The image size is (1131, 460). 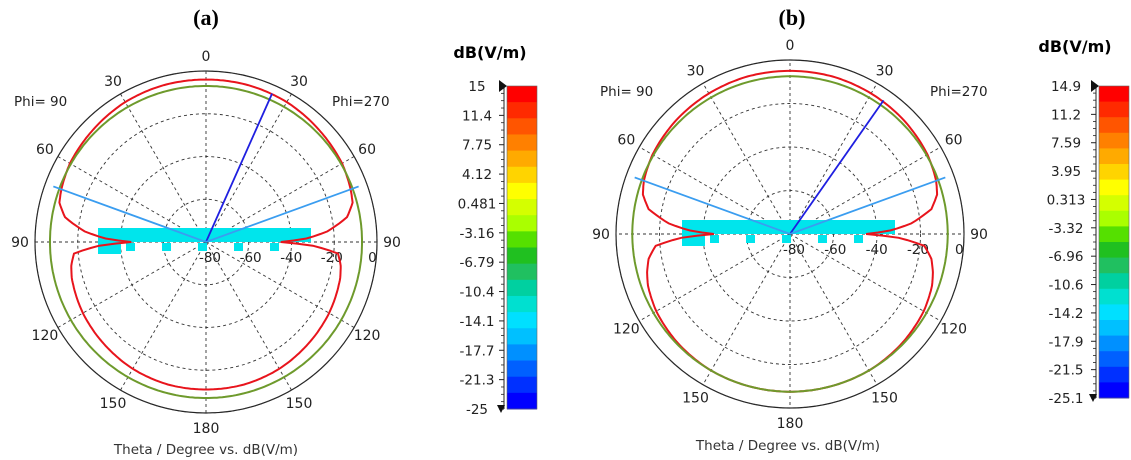 What do you see at coordinates (210, 258) in the screenshot?
I see `radial-tick-label: -80` at bounding box center [210, 258].